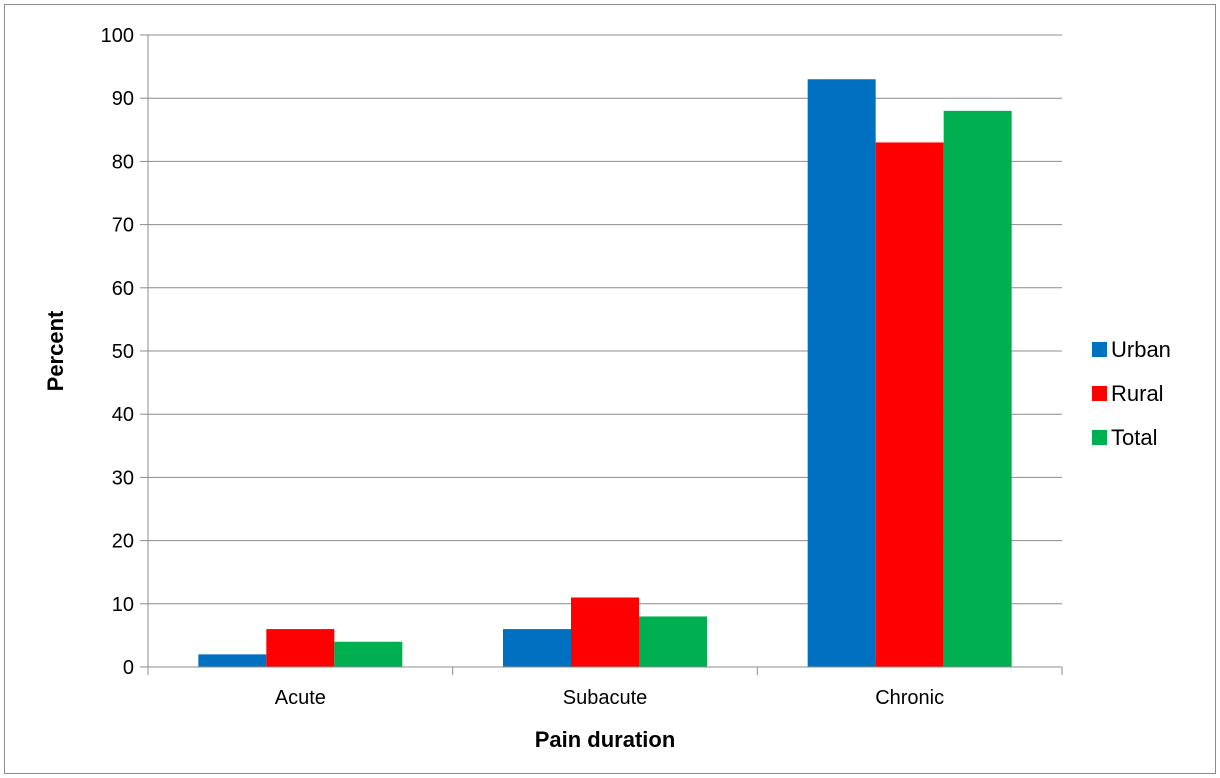 This screenshot has width=1220, height=778. I want to click on x-tick-labels: Acute Subacute Chronic, so click(609, 698).